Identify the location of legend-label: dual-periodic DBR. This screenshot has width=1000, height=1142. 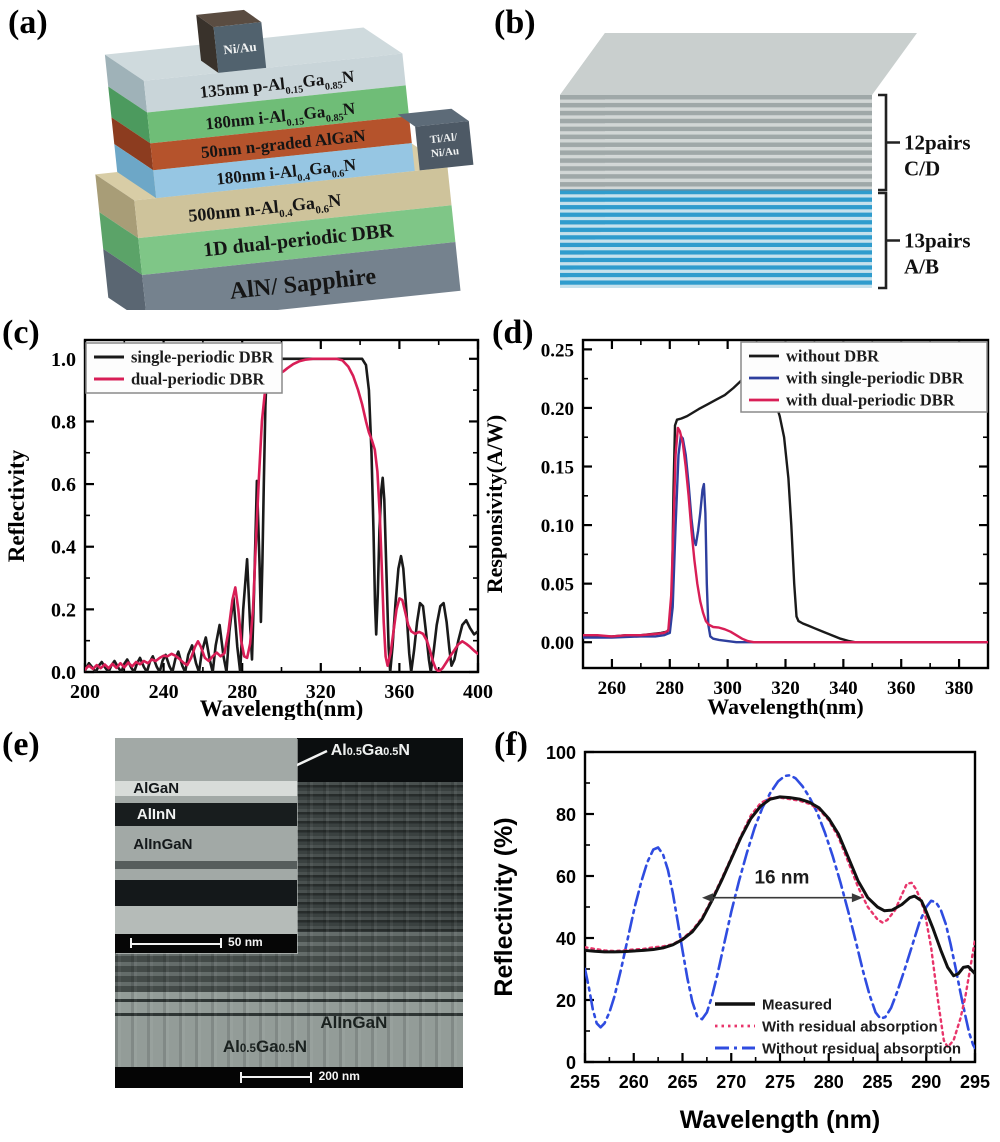
(198, 379).